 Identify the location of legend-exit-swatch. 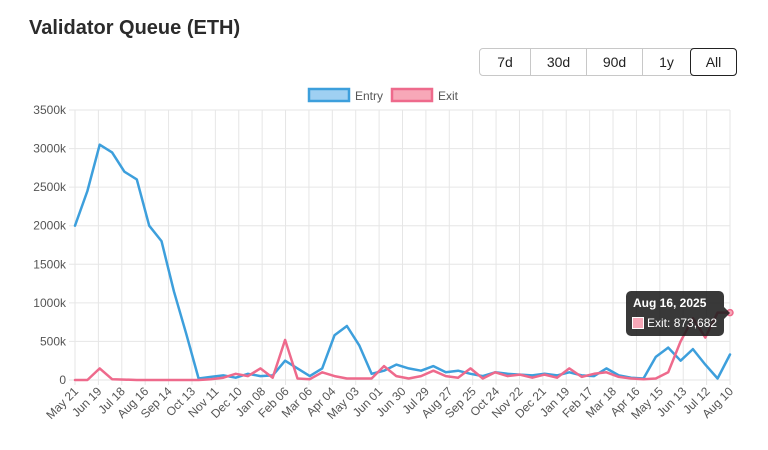
(412, 95).